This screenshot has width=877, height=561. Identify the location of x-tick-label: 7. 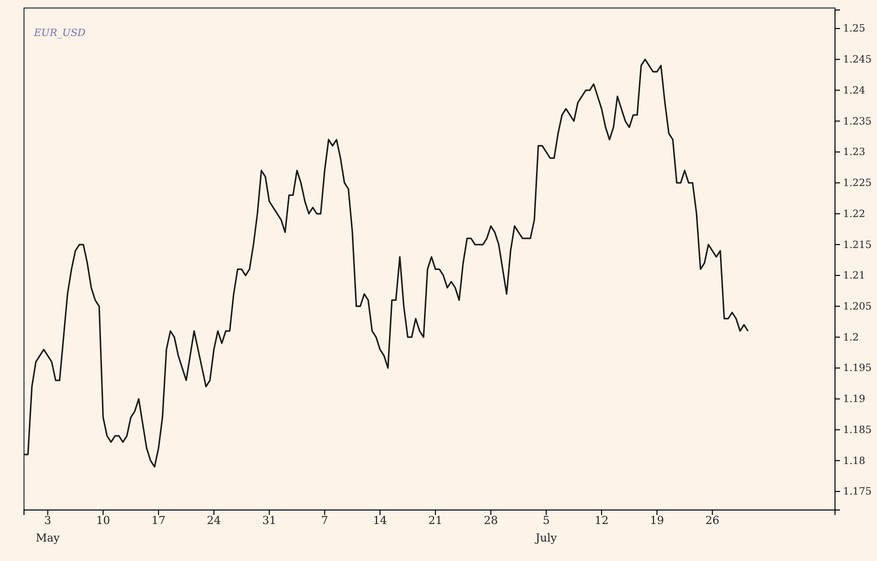
(324, 520).